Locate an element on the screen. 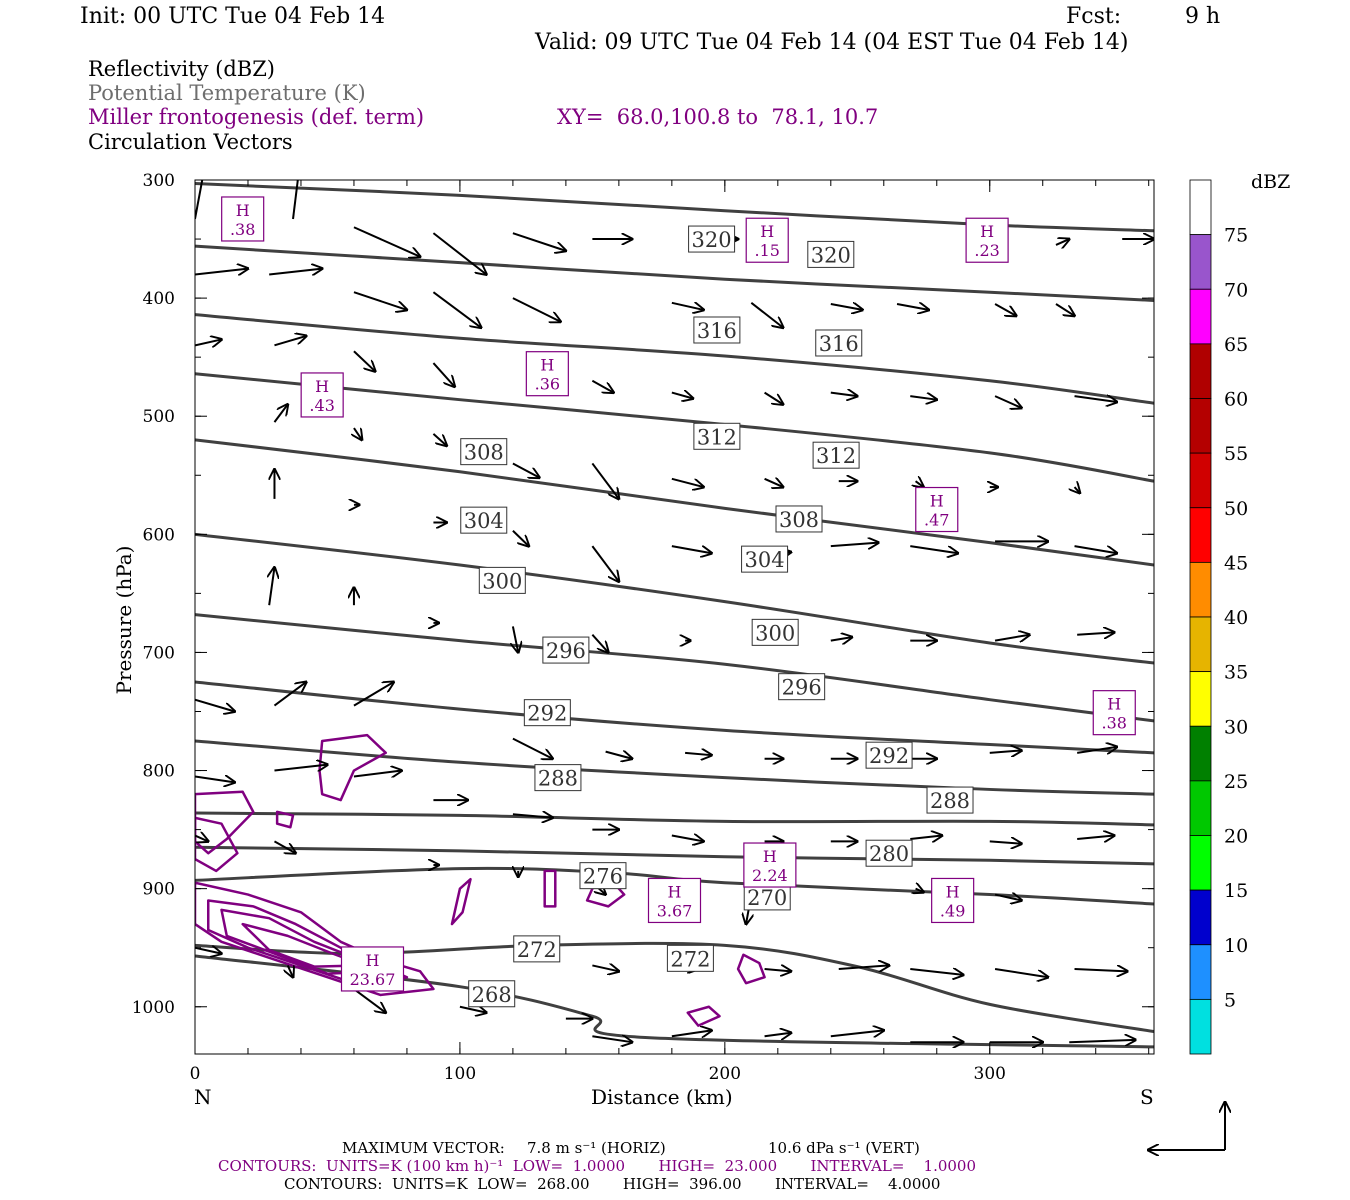  max-vector-horiz: 7.8 m s⁻¹ (HORIZ) is located at coordinates (596, 1148).